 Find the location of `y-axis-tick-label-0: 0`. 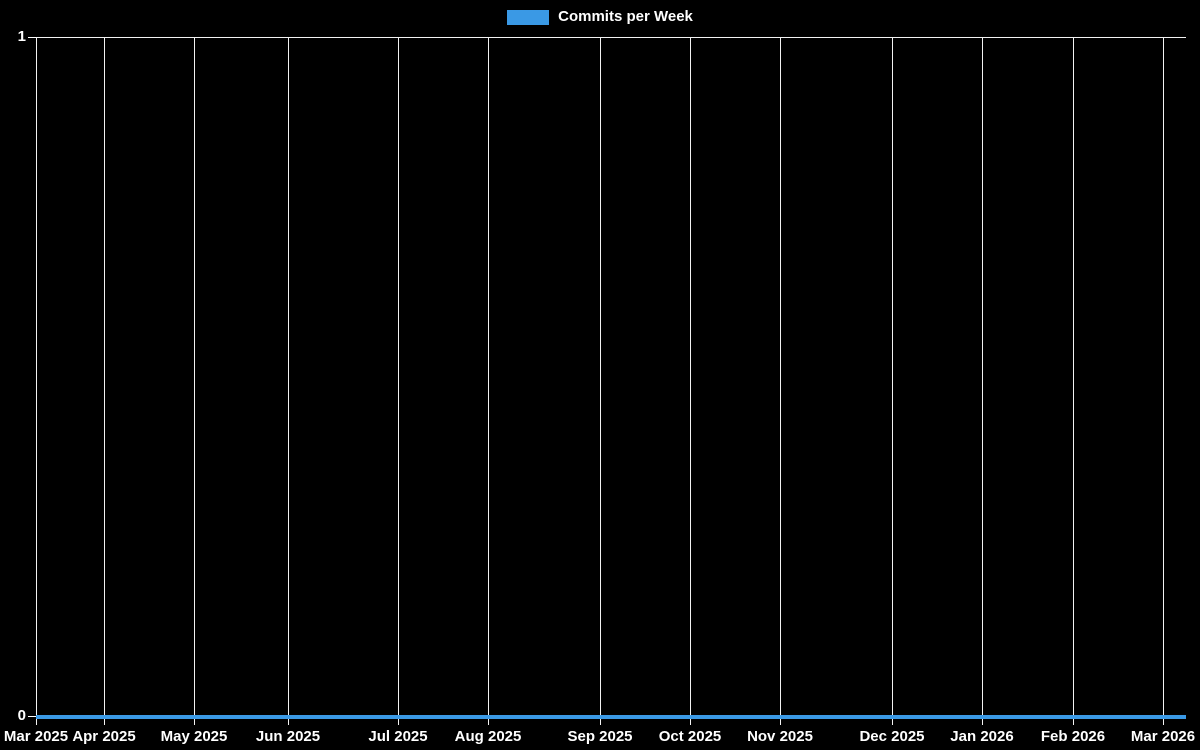

y-axis-tick-label-0: 0 is located at coordinates (21, 715).